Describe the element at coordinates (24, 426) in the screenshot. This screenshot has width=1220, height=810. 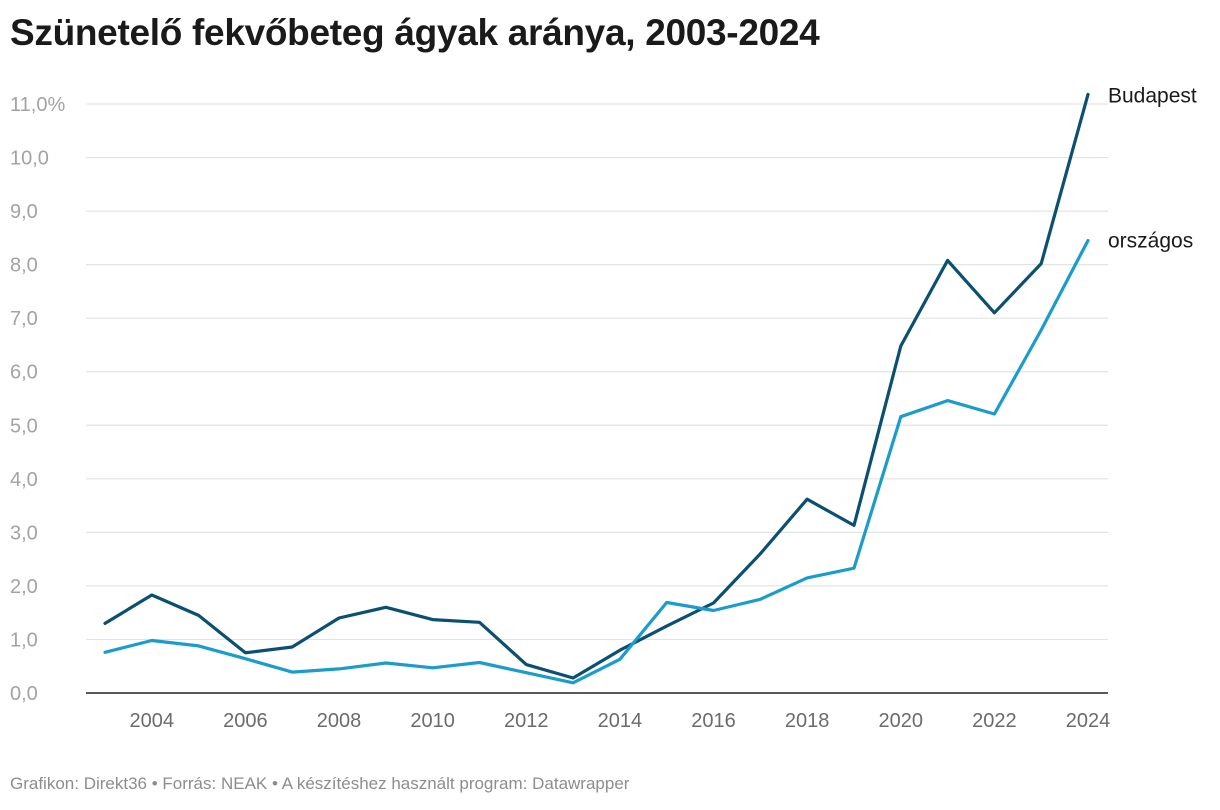
I see `y-tick-label: 5,0` at that location.